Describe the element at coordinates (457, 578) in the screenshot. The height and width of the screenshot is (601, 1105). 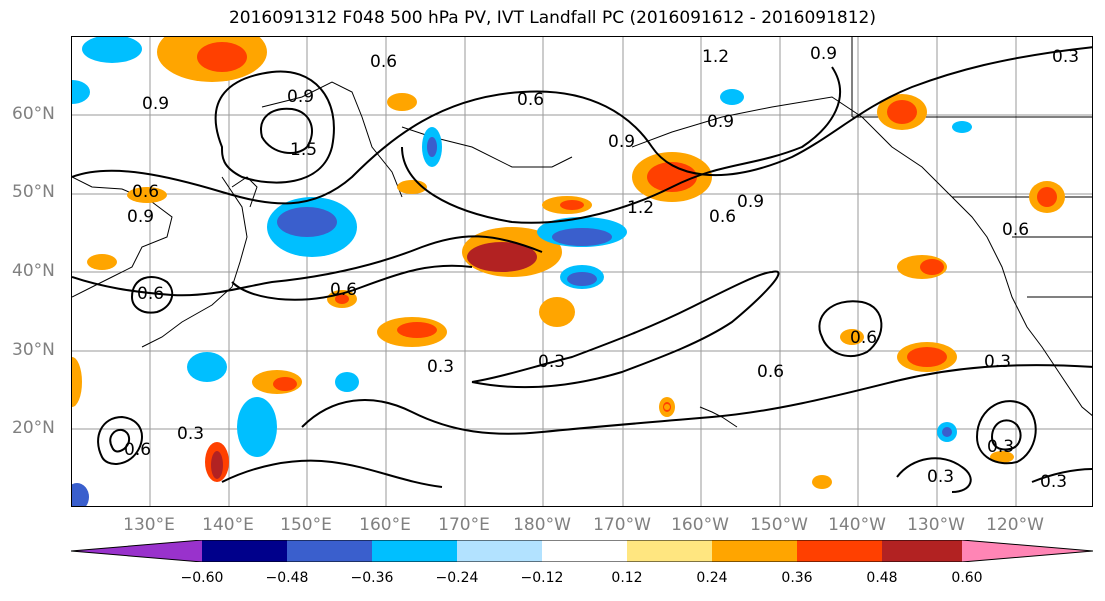
I see `colorbar-tick: −0.24` at that location.